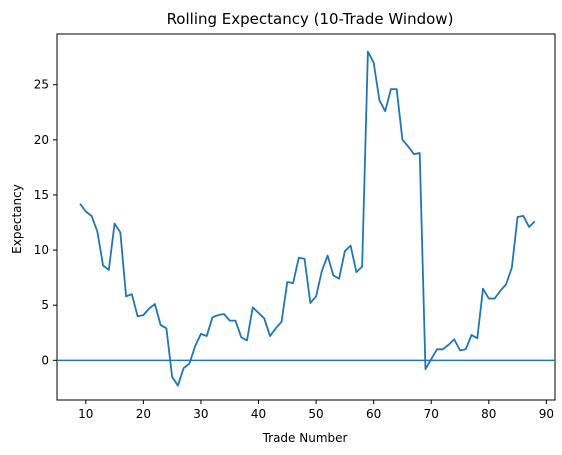  What do you see at coordinates (373, 414) in the screenshot?
I see `x-tick-label: 60` at bounding box center [373, 414].